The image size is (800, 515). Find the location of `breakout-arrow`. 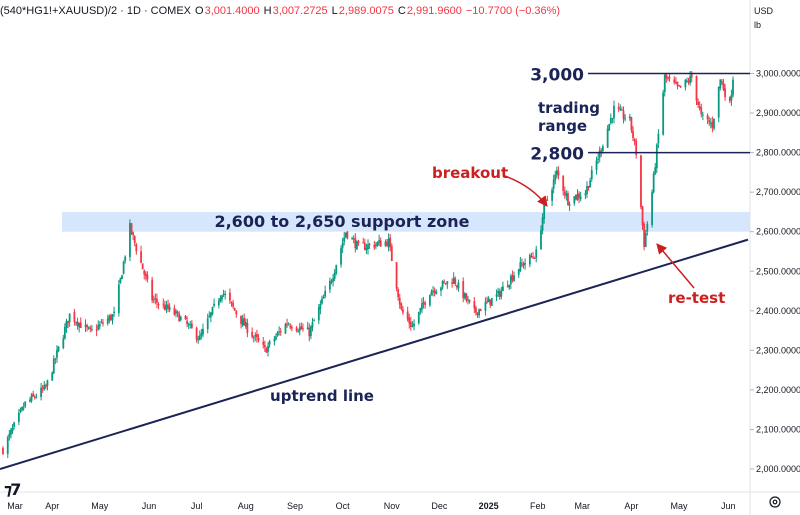

breakout-arrow is located at coordinates (526, 191).